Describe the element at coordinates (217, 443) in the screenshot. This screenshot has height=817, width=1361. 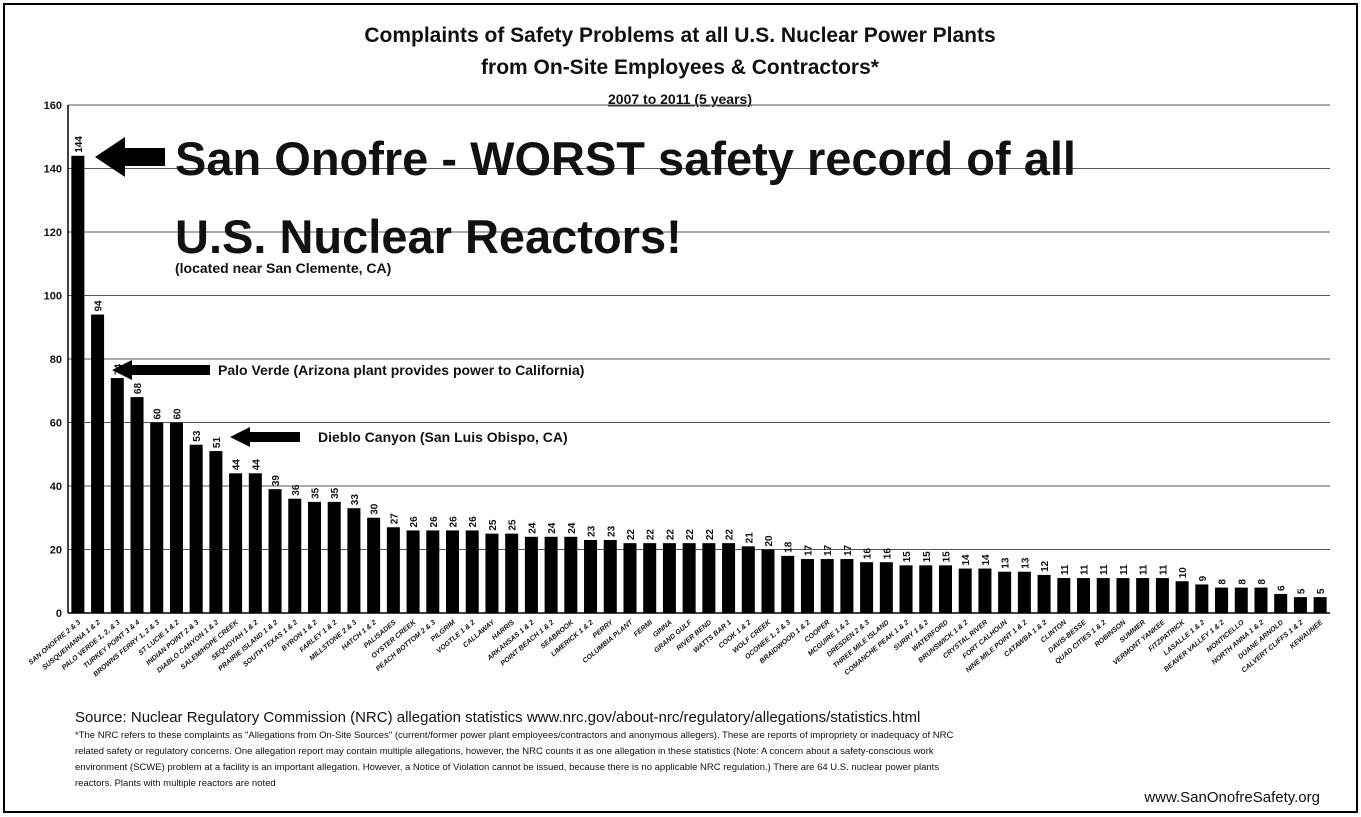
I see `value-label: 51` at that location.